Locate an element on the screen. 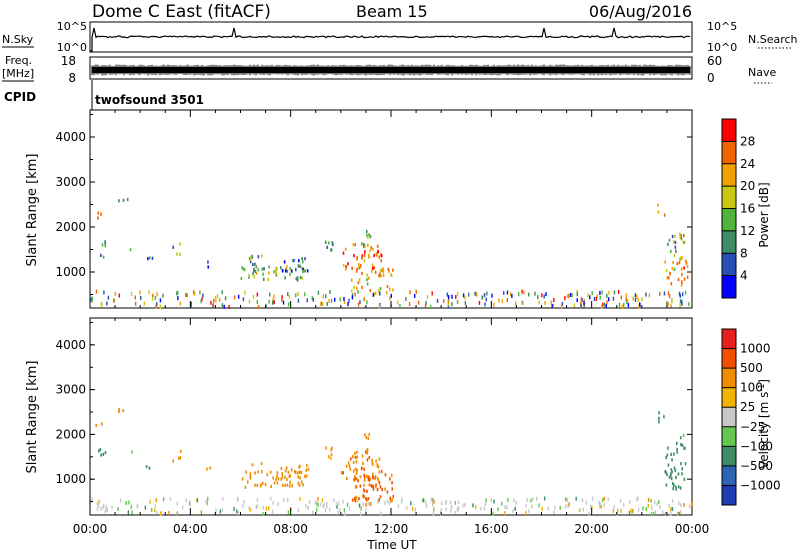  velocity-colorbar-label: Velocity [m s-1] is located at coordinates (764, 424).